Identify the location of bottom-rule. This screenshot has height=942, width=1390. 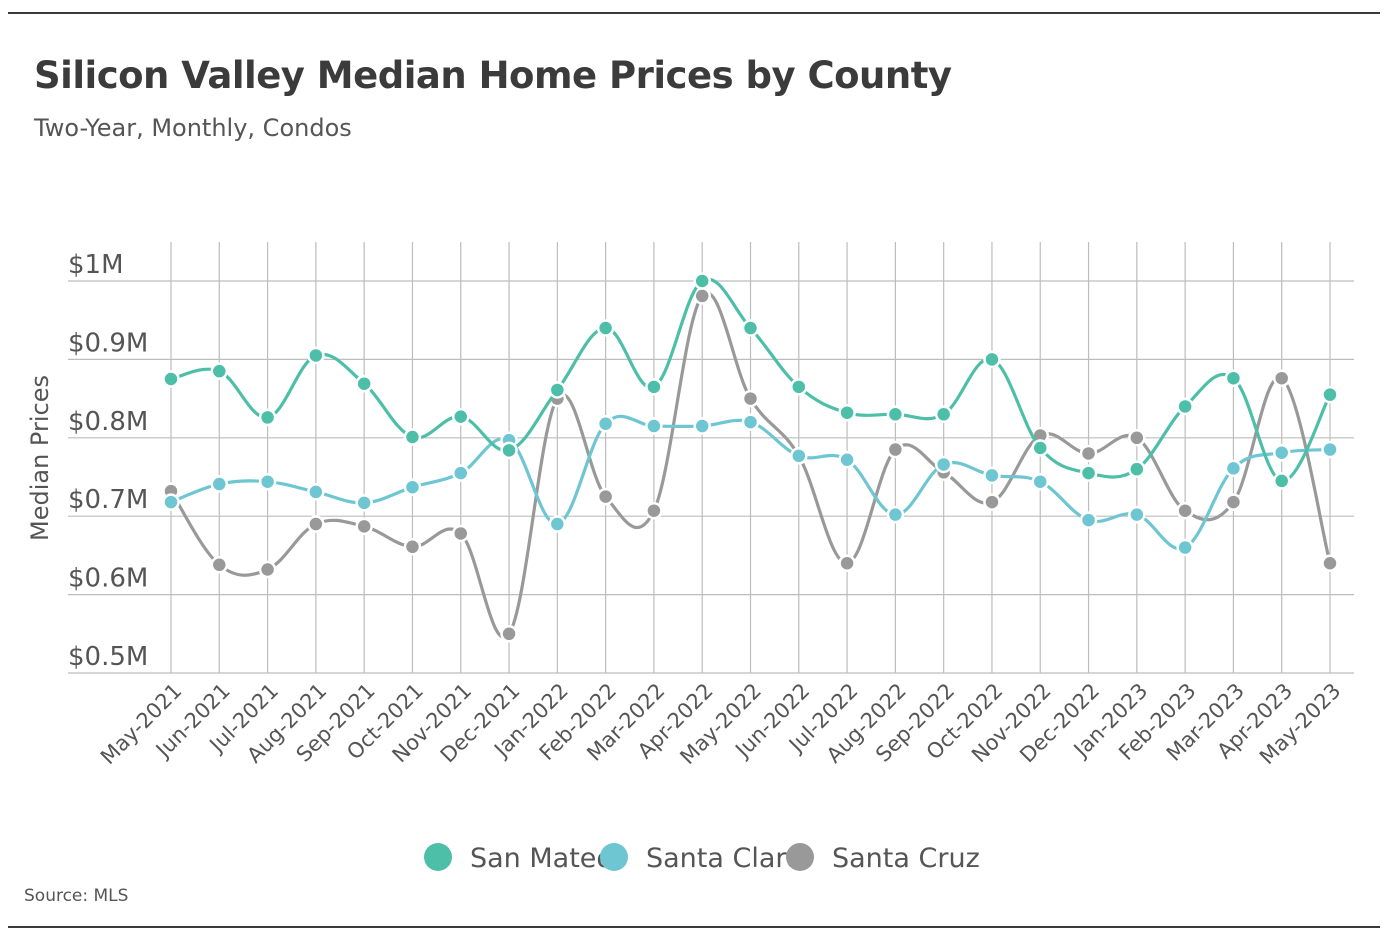
(694, 927).